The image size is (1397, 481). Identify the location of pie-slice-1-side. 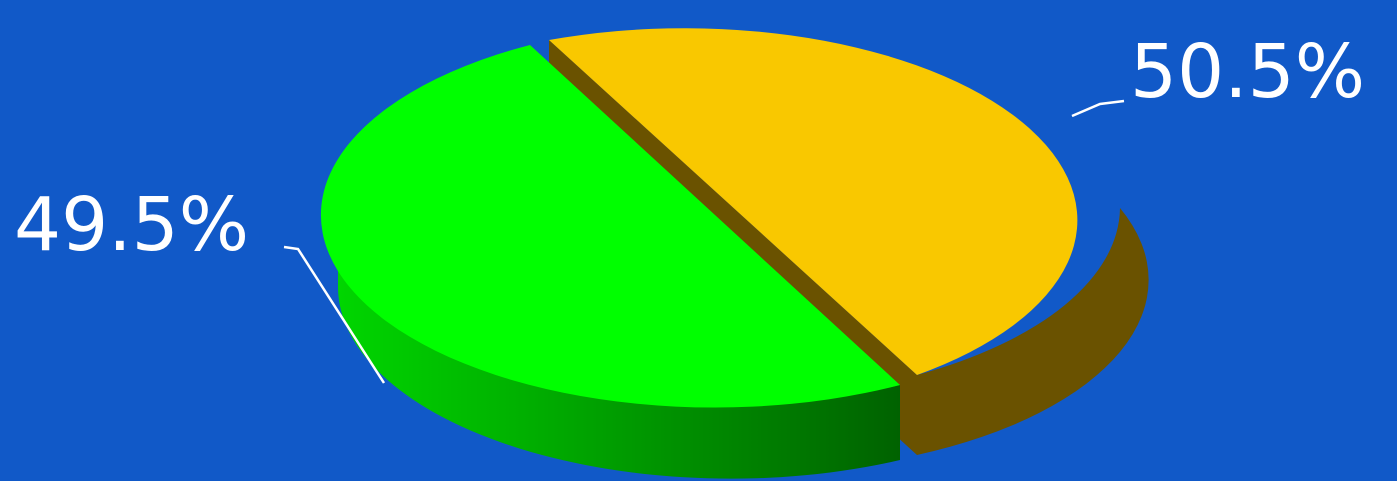
(1033, 331).